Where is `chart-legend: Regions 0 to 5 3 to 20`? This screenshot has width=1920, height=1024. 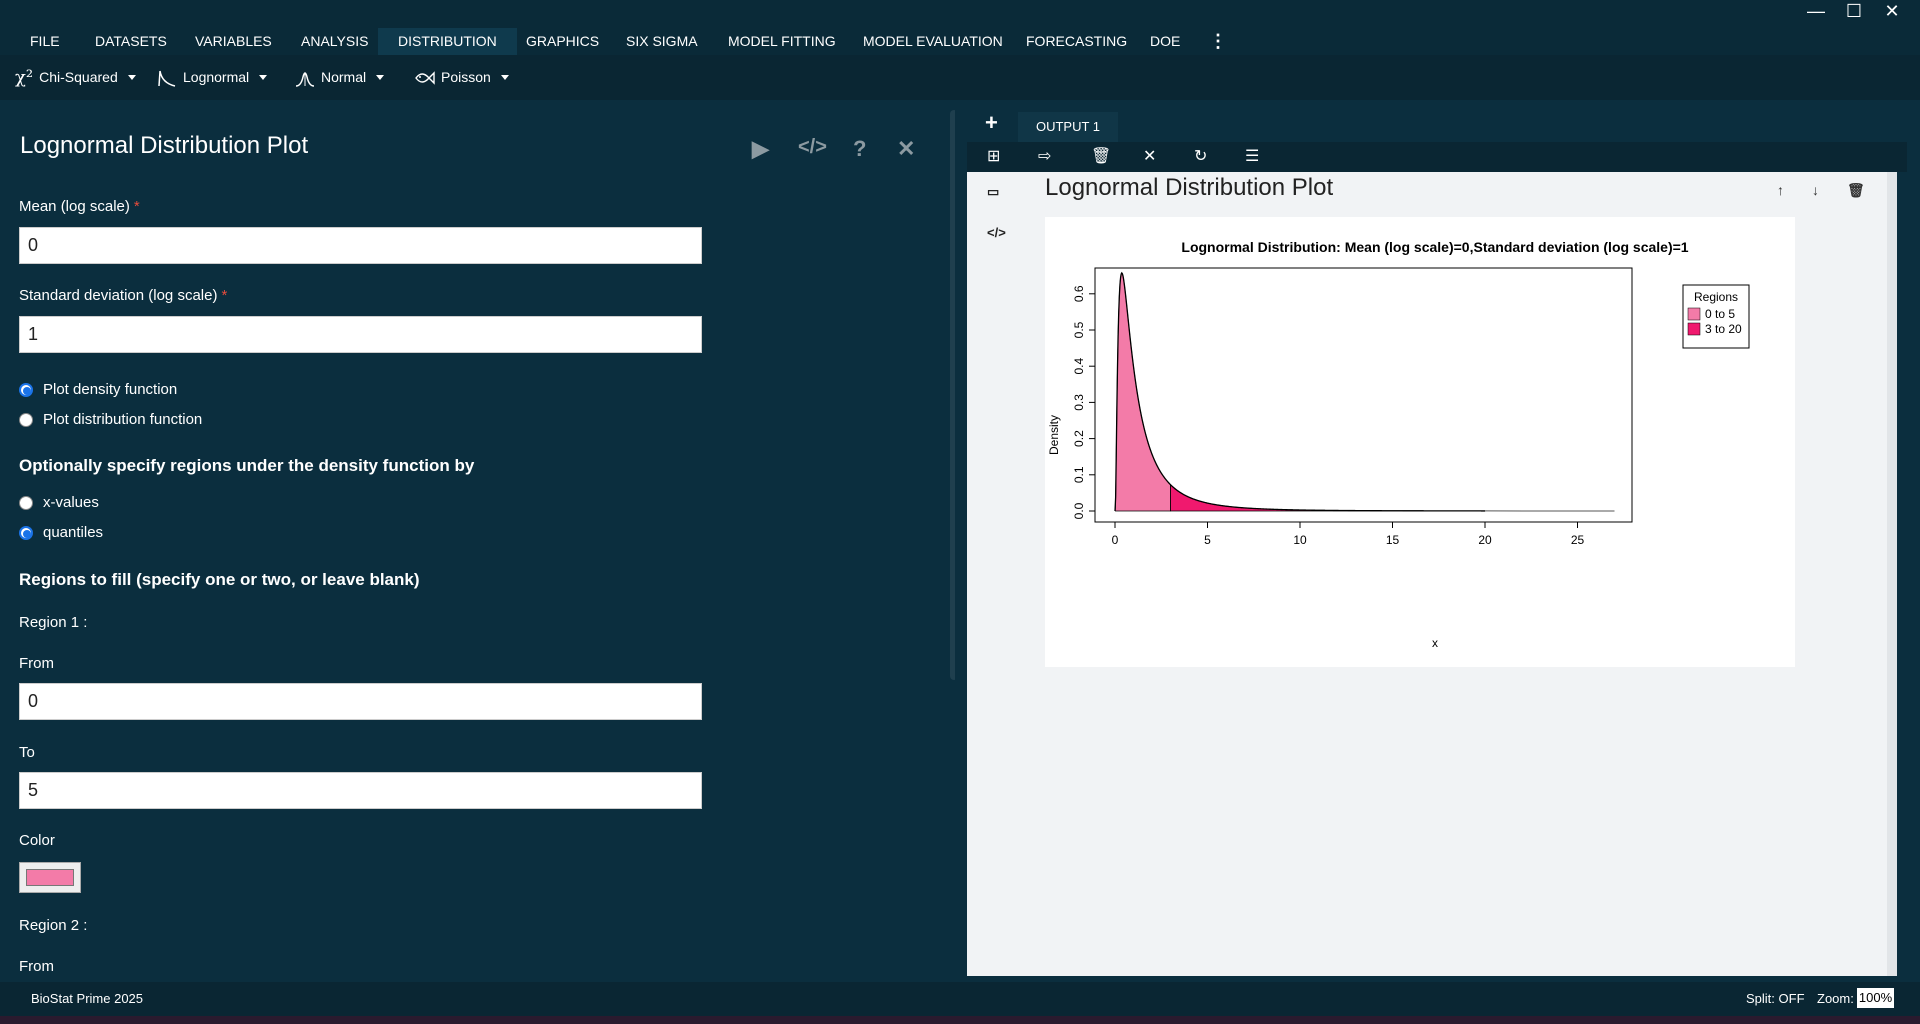
chart-legend: Regions 0 to 5 3 to 20 is located at coordinates (1716, 316).